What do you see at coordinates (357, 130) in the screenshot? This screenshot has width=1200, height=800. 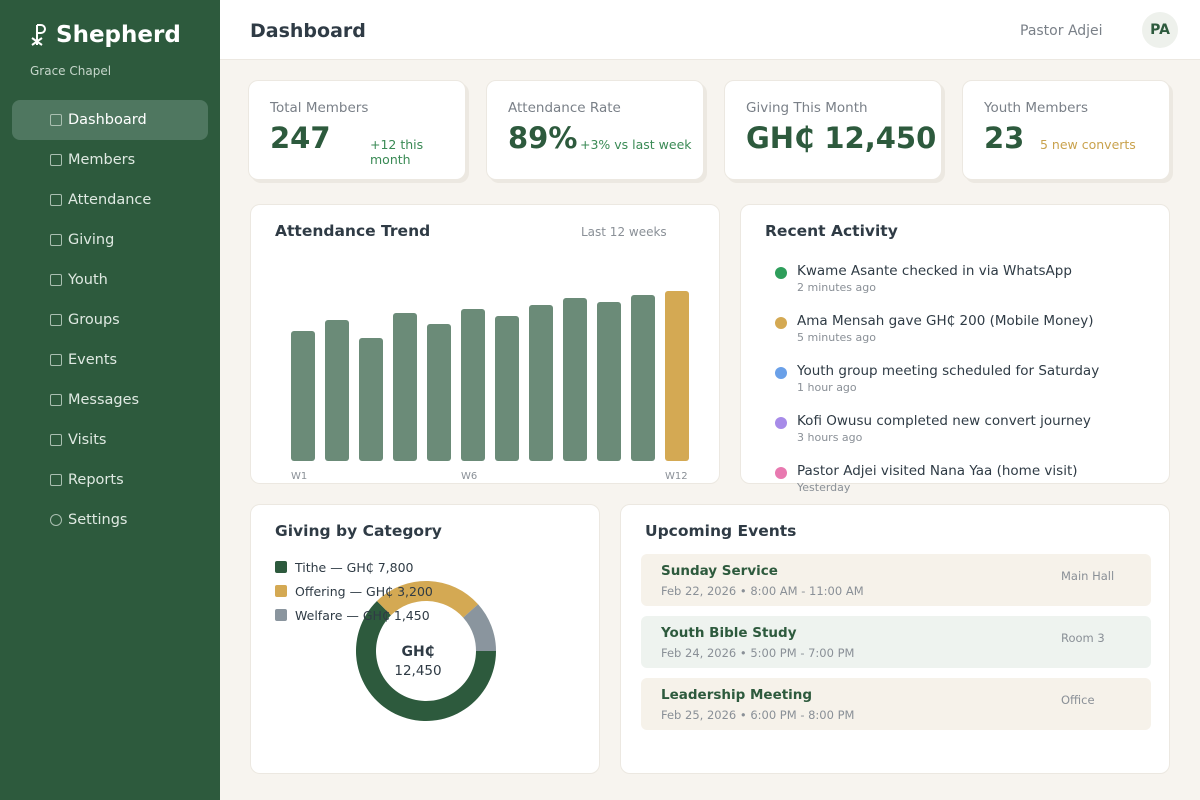 I see `stat-card: Total Members 247 +12 this month` at bounding box center [357, 130].